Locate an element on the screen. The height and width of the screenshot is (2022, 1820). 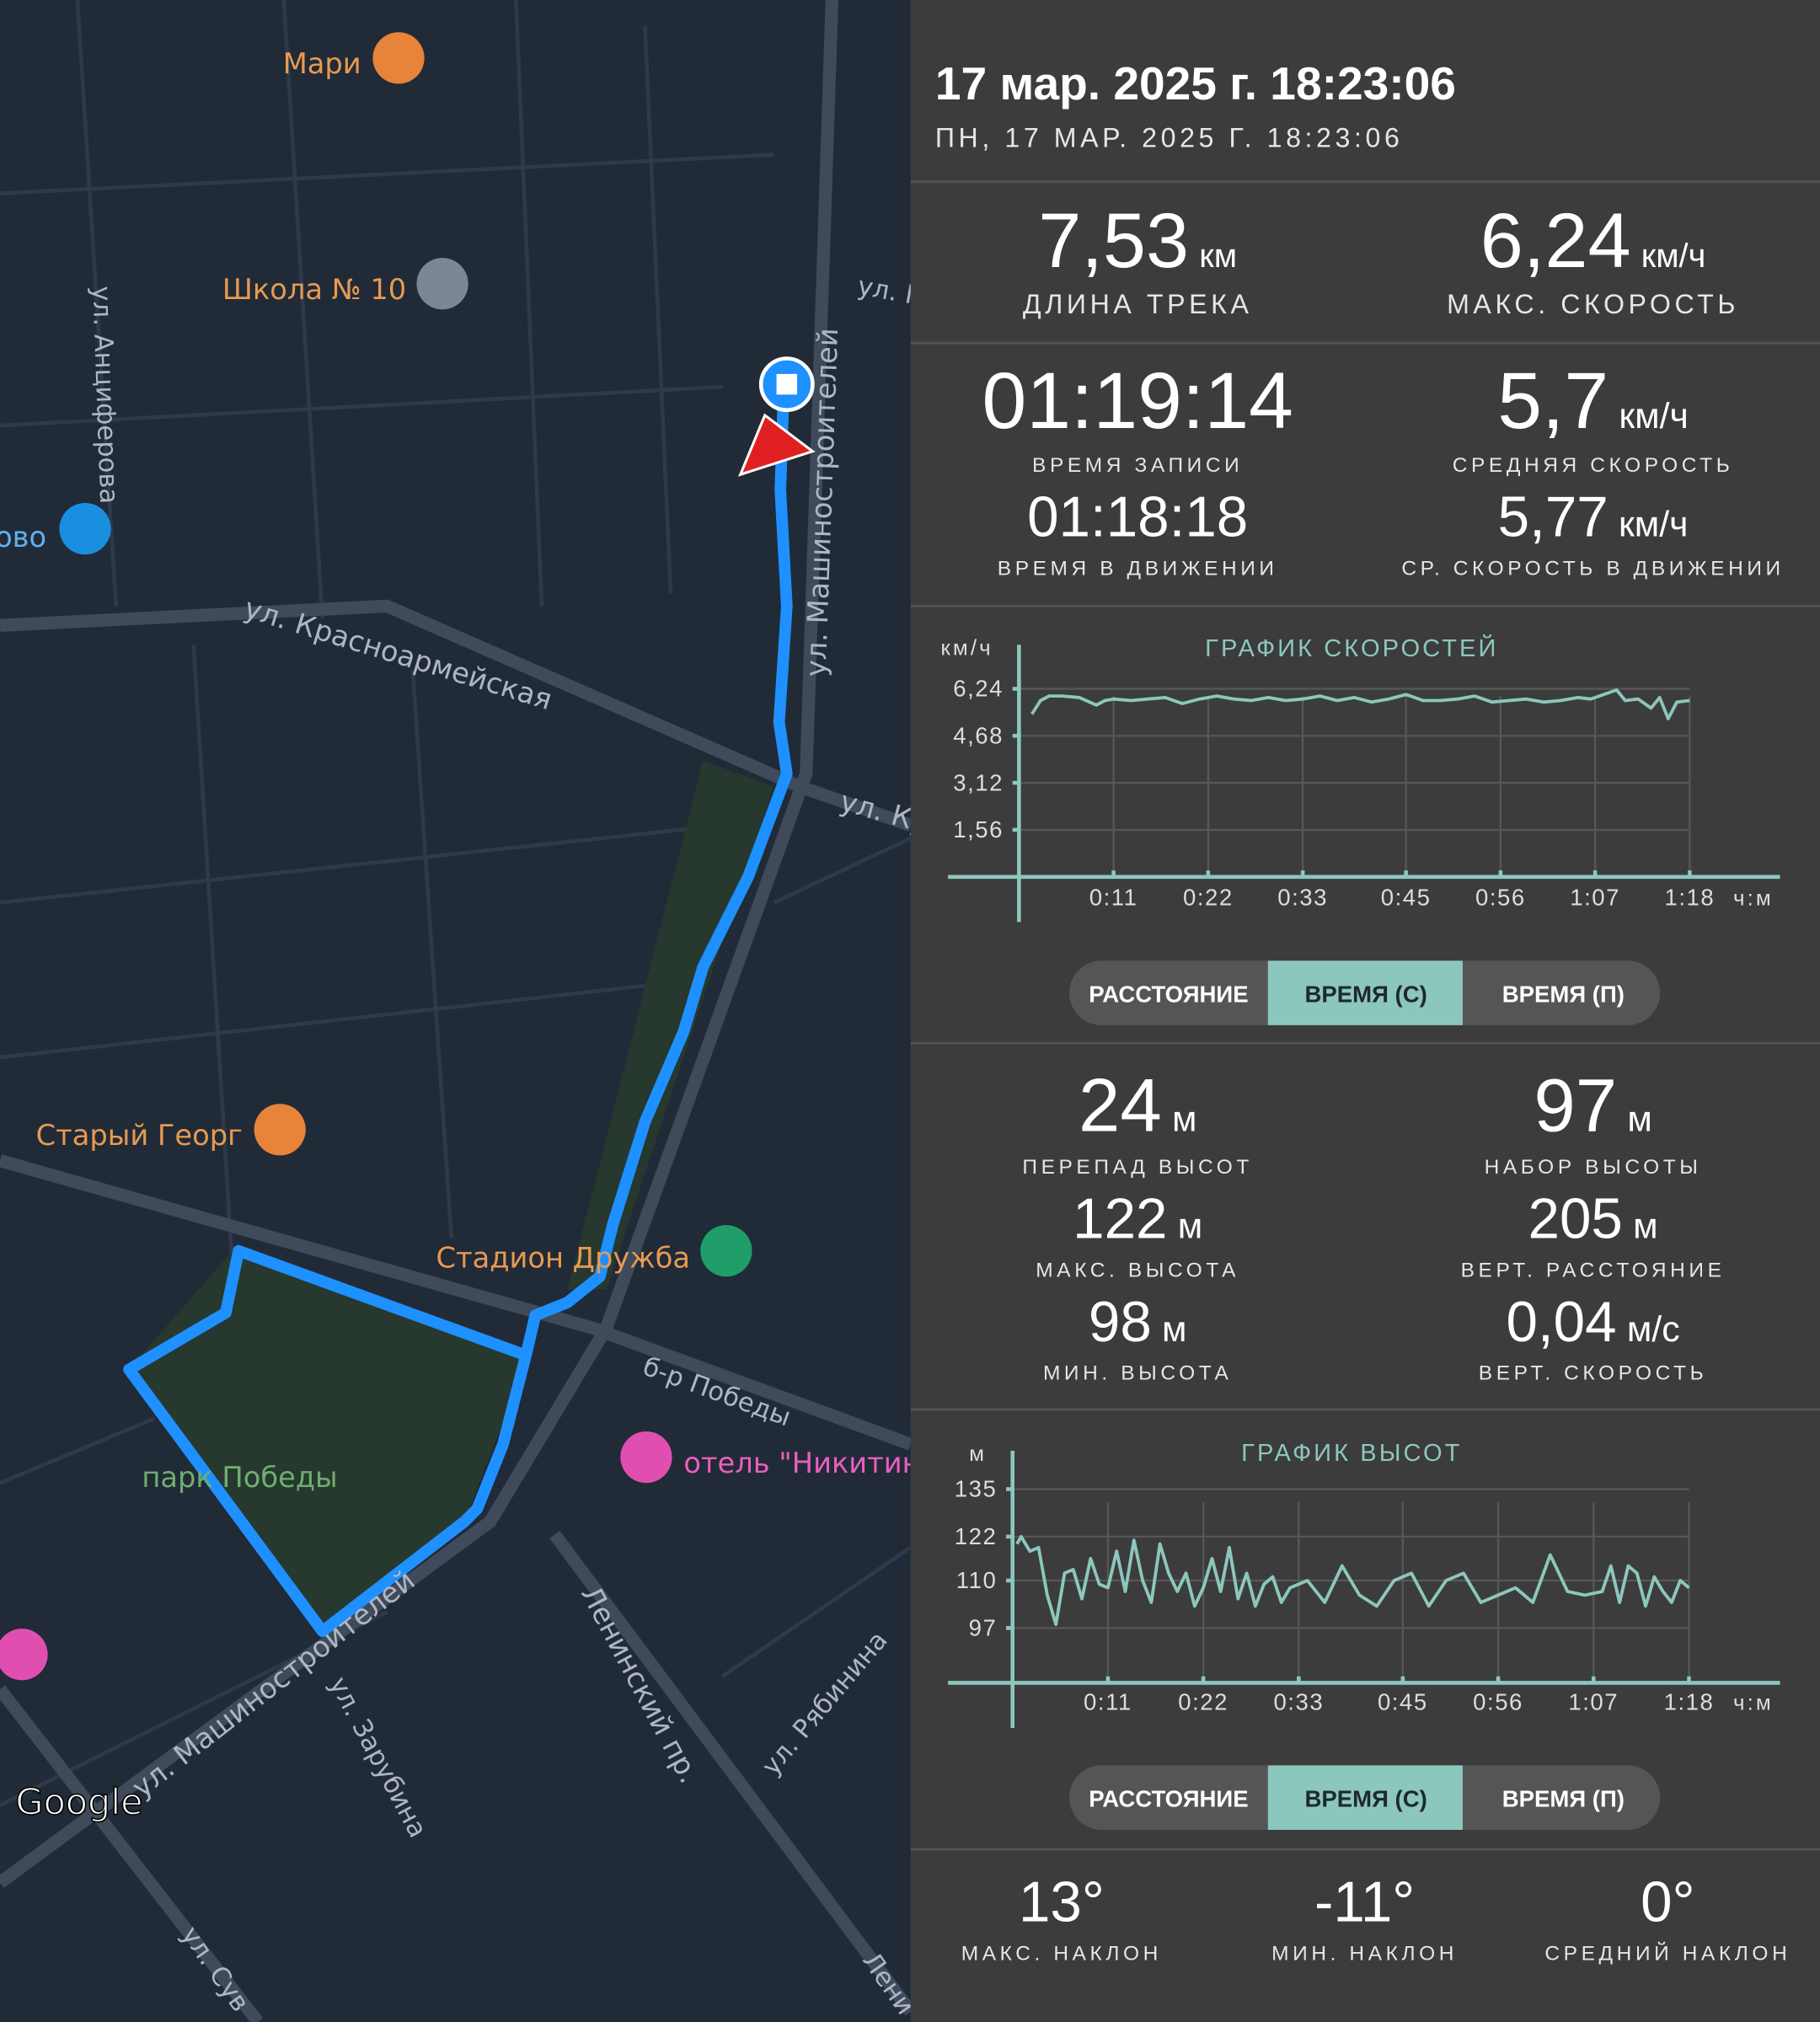
data-line is located at coordinates (1360, 704).